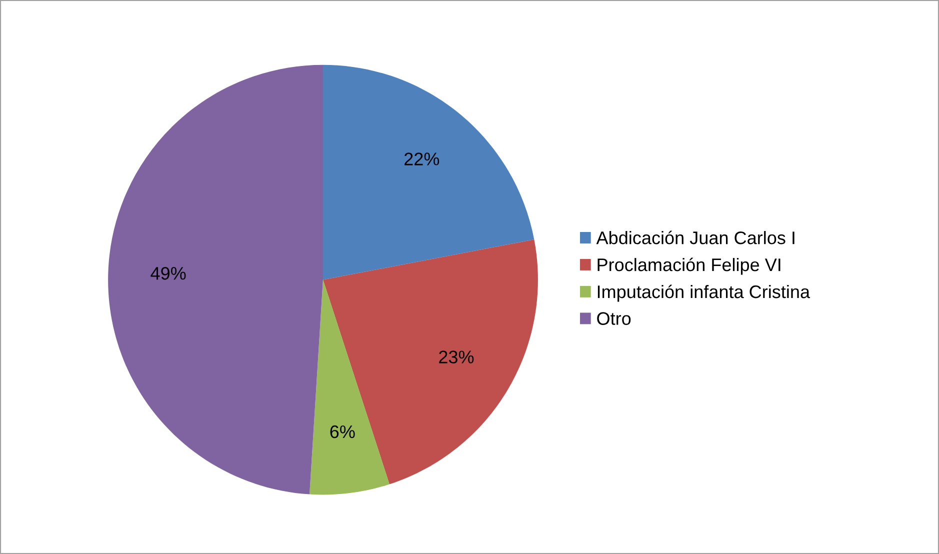 This screenshot has height=554, width=939. Describe the element at coordinates (704, 293) in the screenshot. I see `legend-label: Imputación infanta Cristina` at that location.